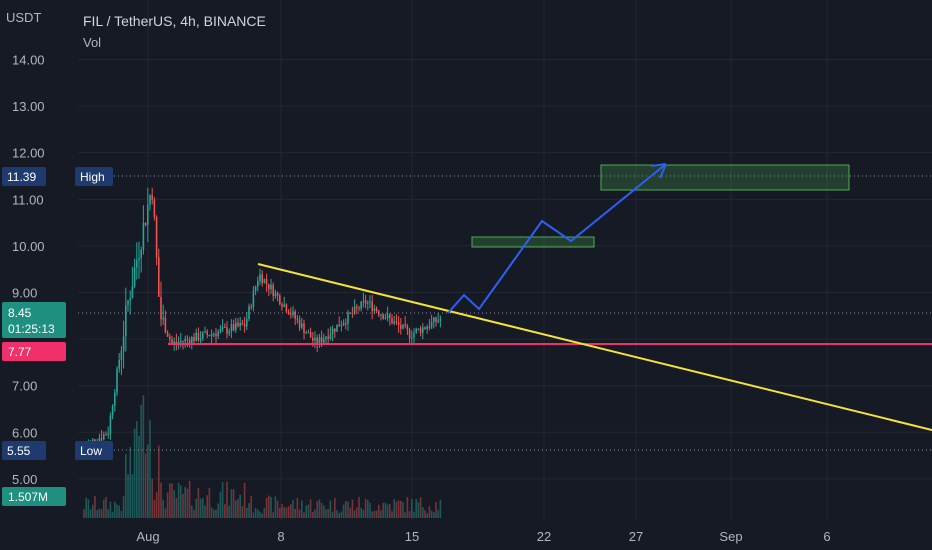  What do you see at coordinates (280, 536) in the screenshot?
I see `time-tick-label: 8` at bounding box center [280, 536].